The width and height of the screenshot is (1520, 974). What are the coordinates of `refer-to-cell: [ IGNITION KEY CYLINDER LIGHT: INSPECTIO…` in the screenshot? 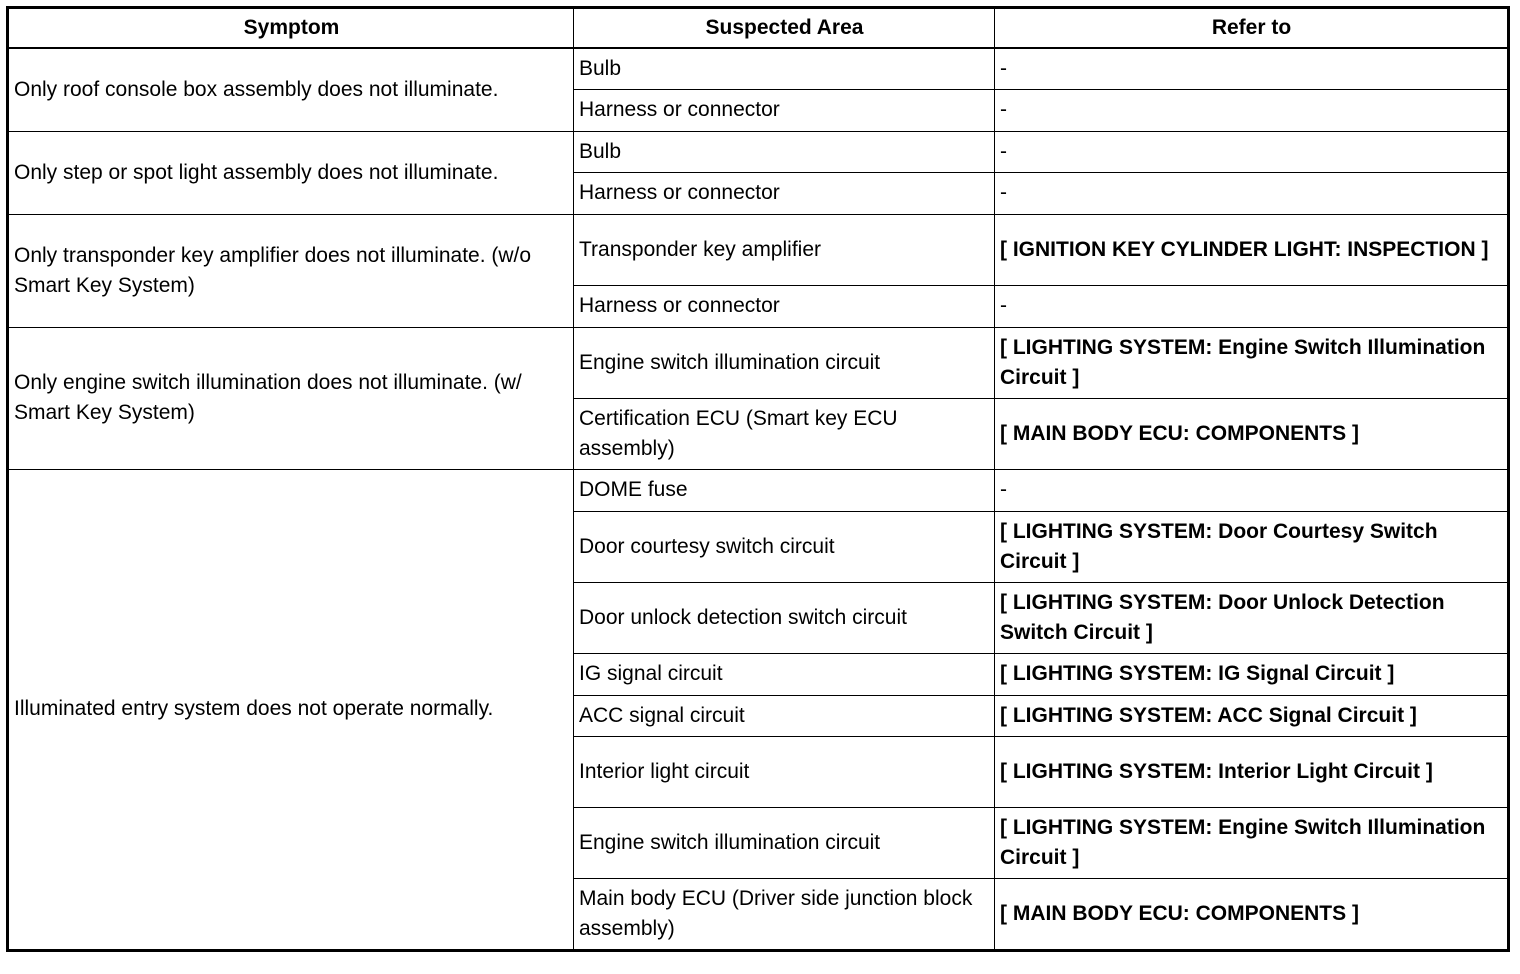 It's located at (1251, 249).